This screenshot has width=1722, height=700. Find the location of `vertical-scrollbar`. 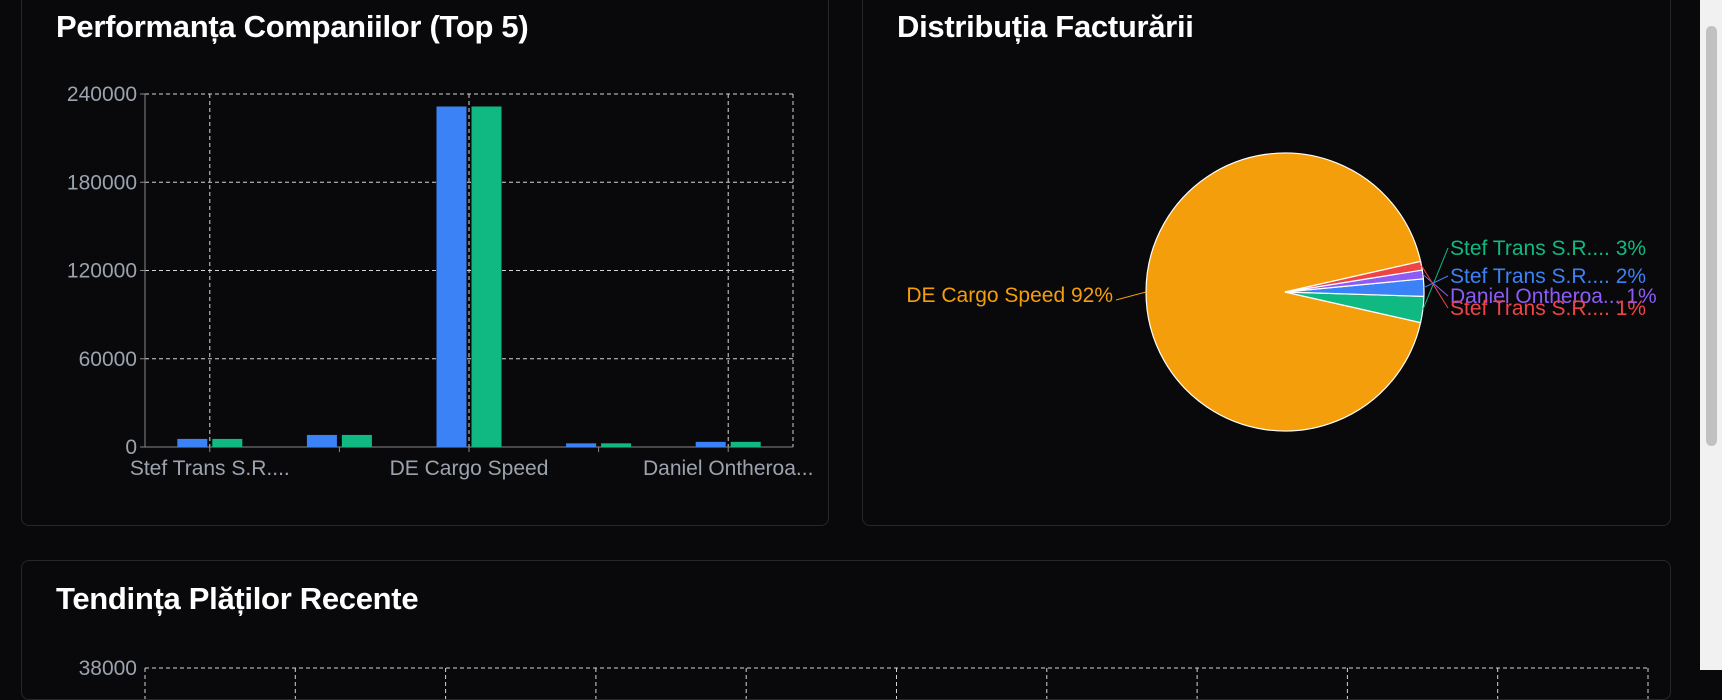

vertical-scrollbar is located at coordinates (1711, 335).